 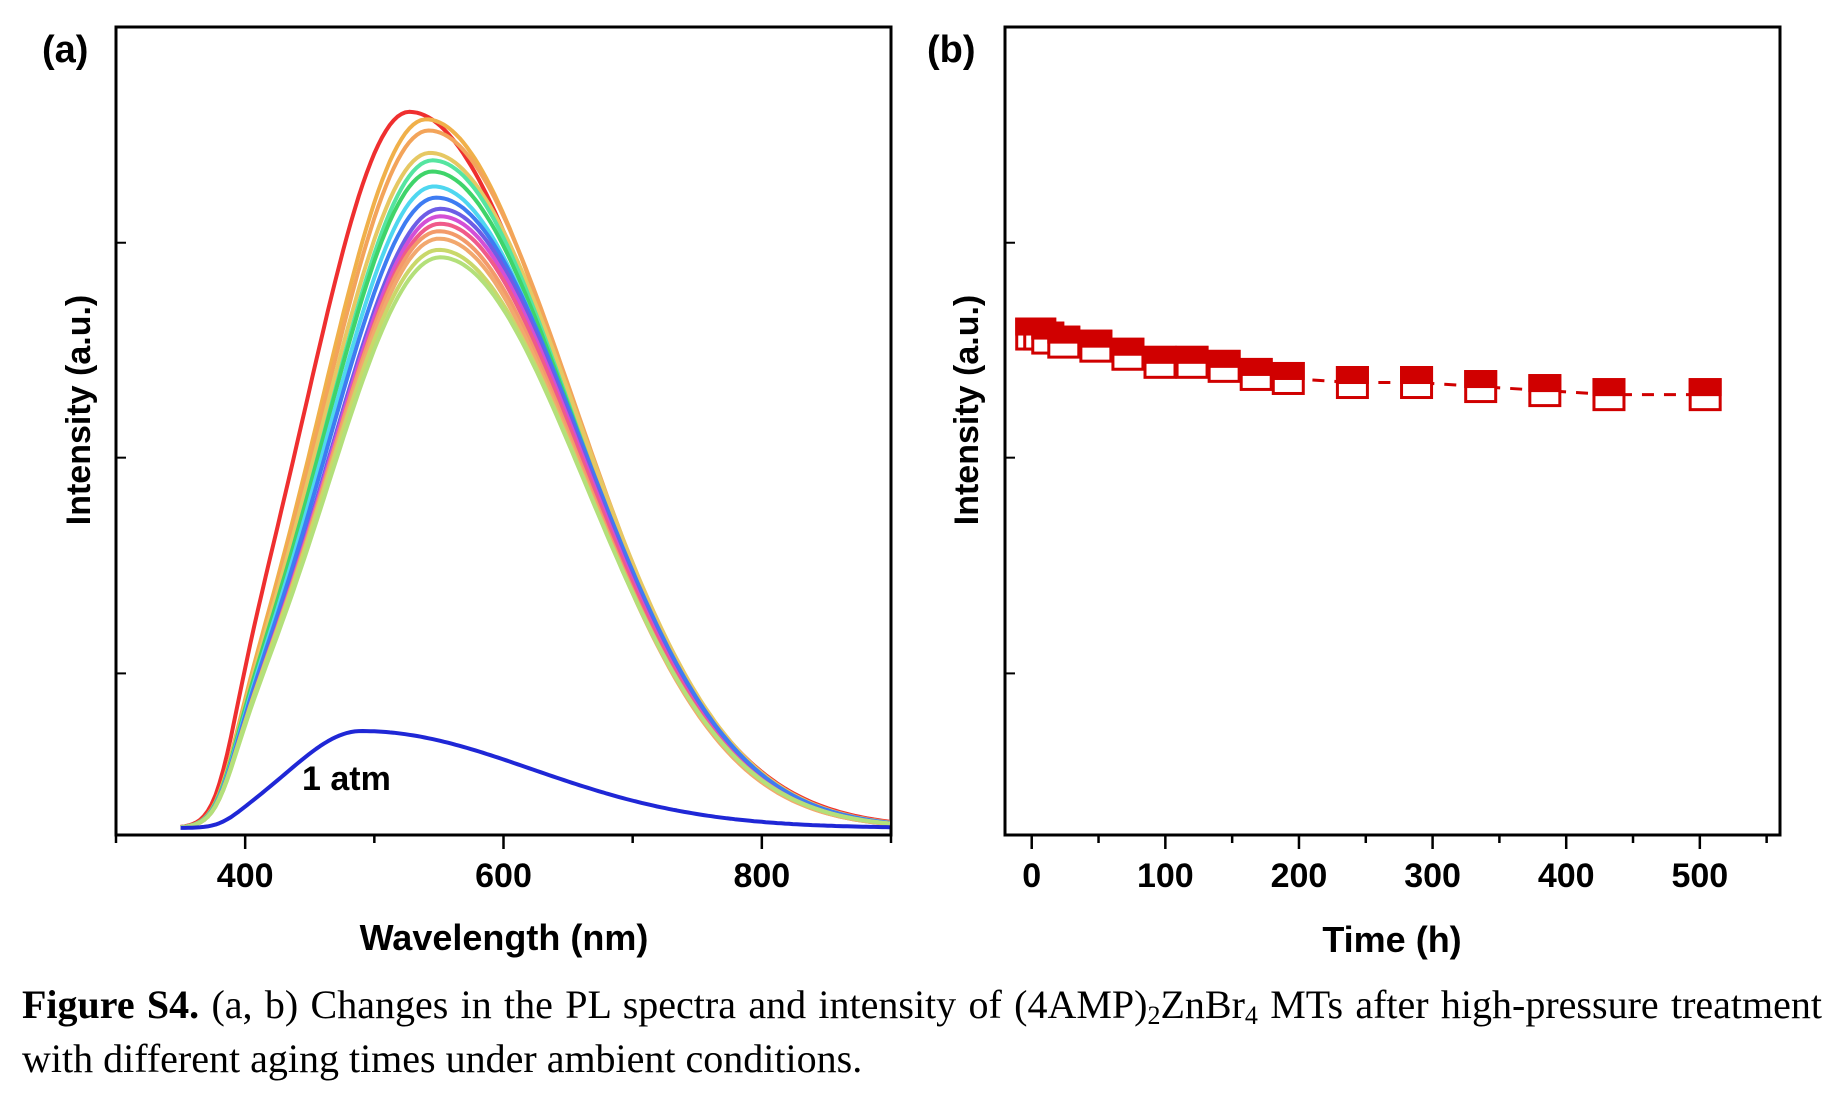 What do you see at coordinates (1566, 876) in the screenshot?
I see `panel-b-x-tick-label: 400` at bounding box center [1566, 876].